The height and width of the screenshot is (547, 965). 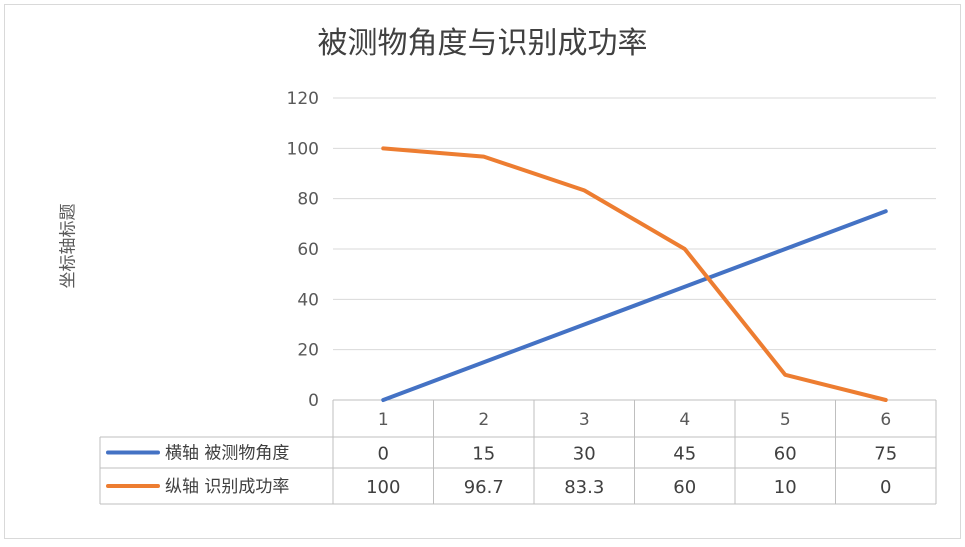 What do you see at coordinates (584, 420) in the screenshot?
I see `x-tick-label: 3` at bounding box center [584, 420].